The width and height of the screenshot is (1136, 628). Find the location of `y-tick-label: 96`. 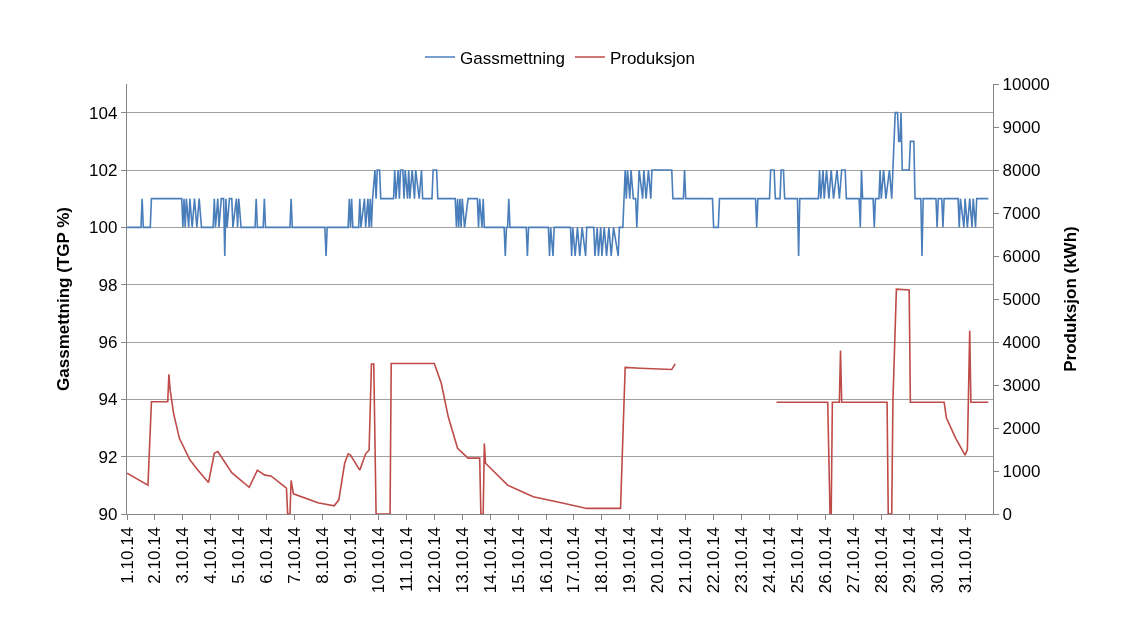

y-tick-label: 96 is located at coordinates (108, 342).